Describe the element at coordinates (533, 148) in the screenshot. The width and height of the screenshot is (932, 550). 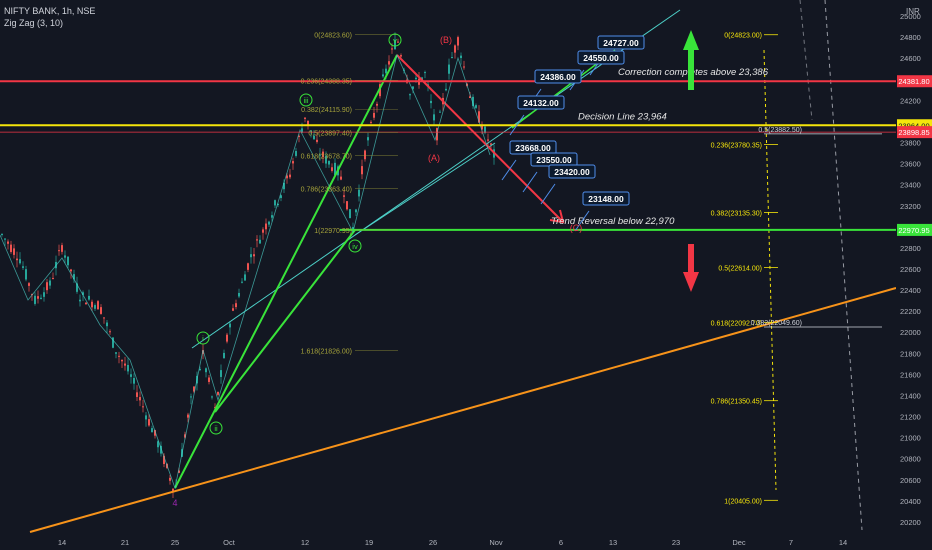
I see `target-label: 23668.00` at that location.